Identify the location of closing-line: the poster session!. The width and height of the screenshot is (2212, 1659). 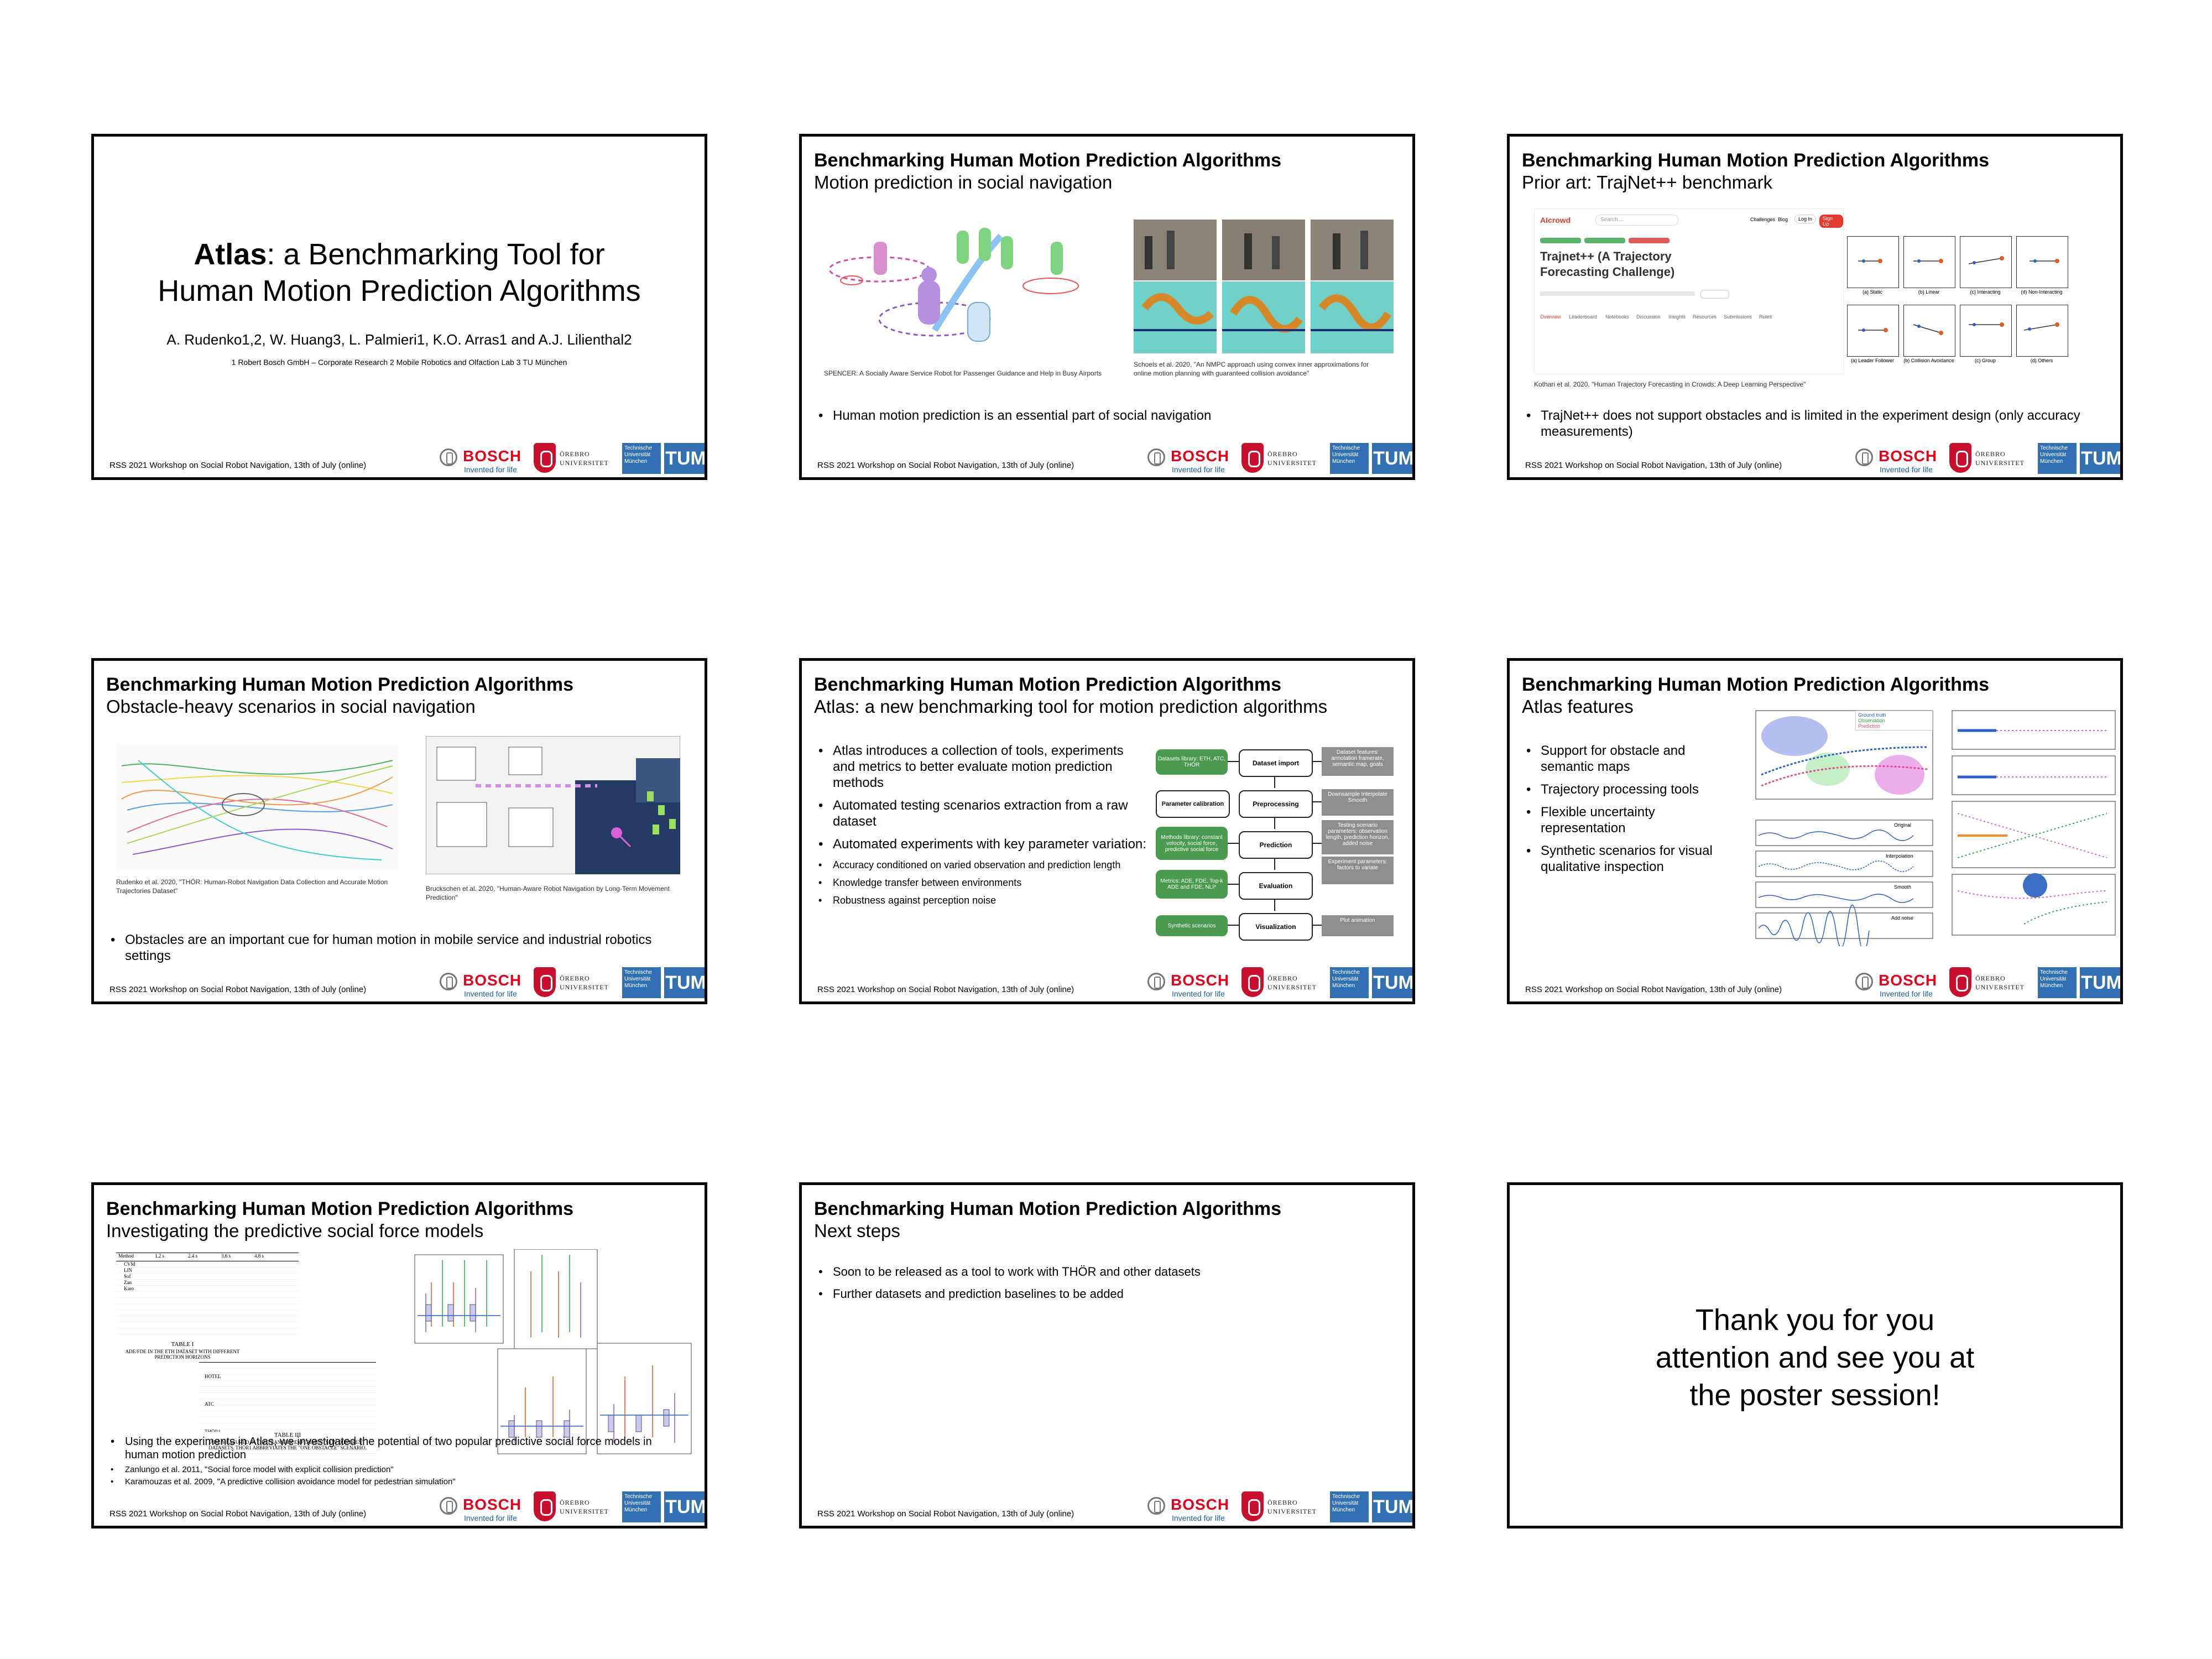
(1815, 1395).